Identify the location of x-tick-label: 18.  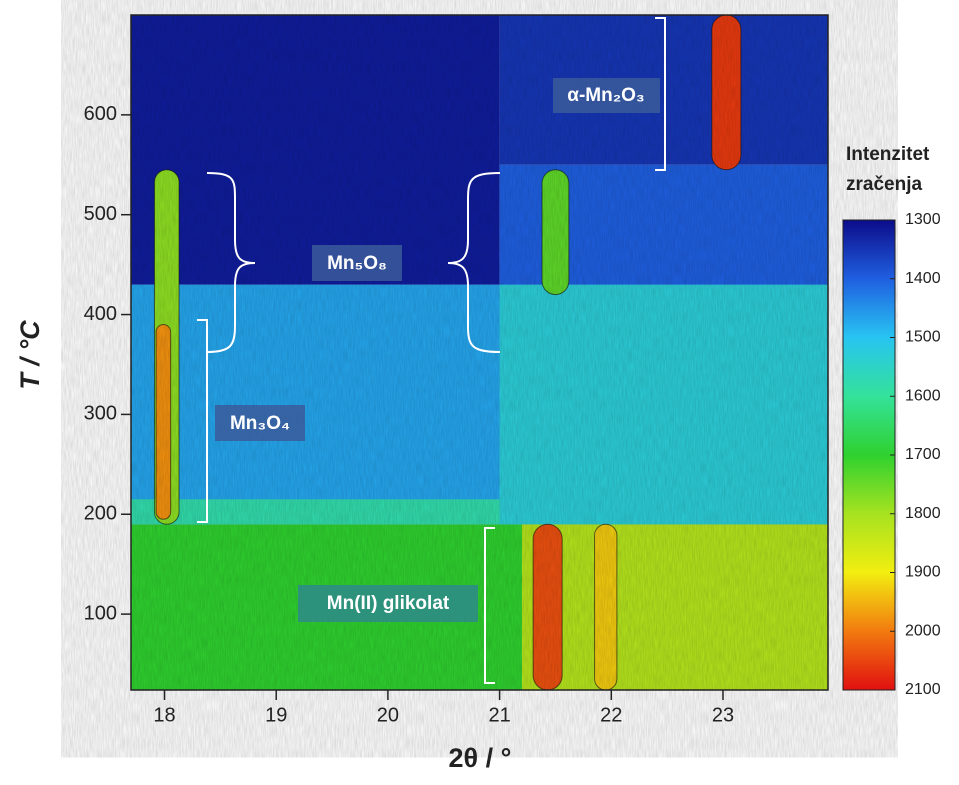
(164, 715).